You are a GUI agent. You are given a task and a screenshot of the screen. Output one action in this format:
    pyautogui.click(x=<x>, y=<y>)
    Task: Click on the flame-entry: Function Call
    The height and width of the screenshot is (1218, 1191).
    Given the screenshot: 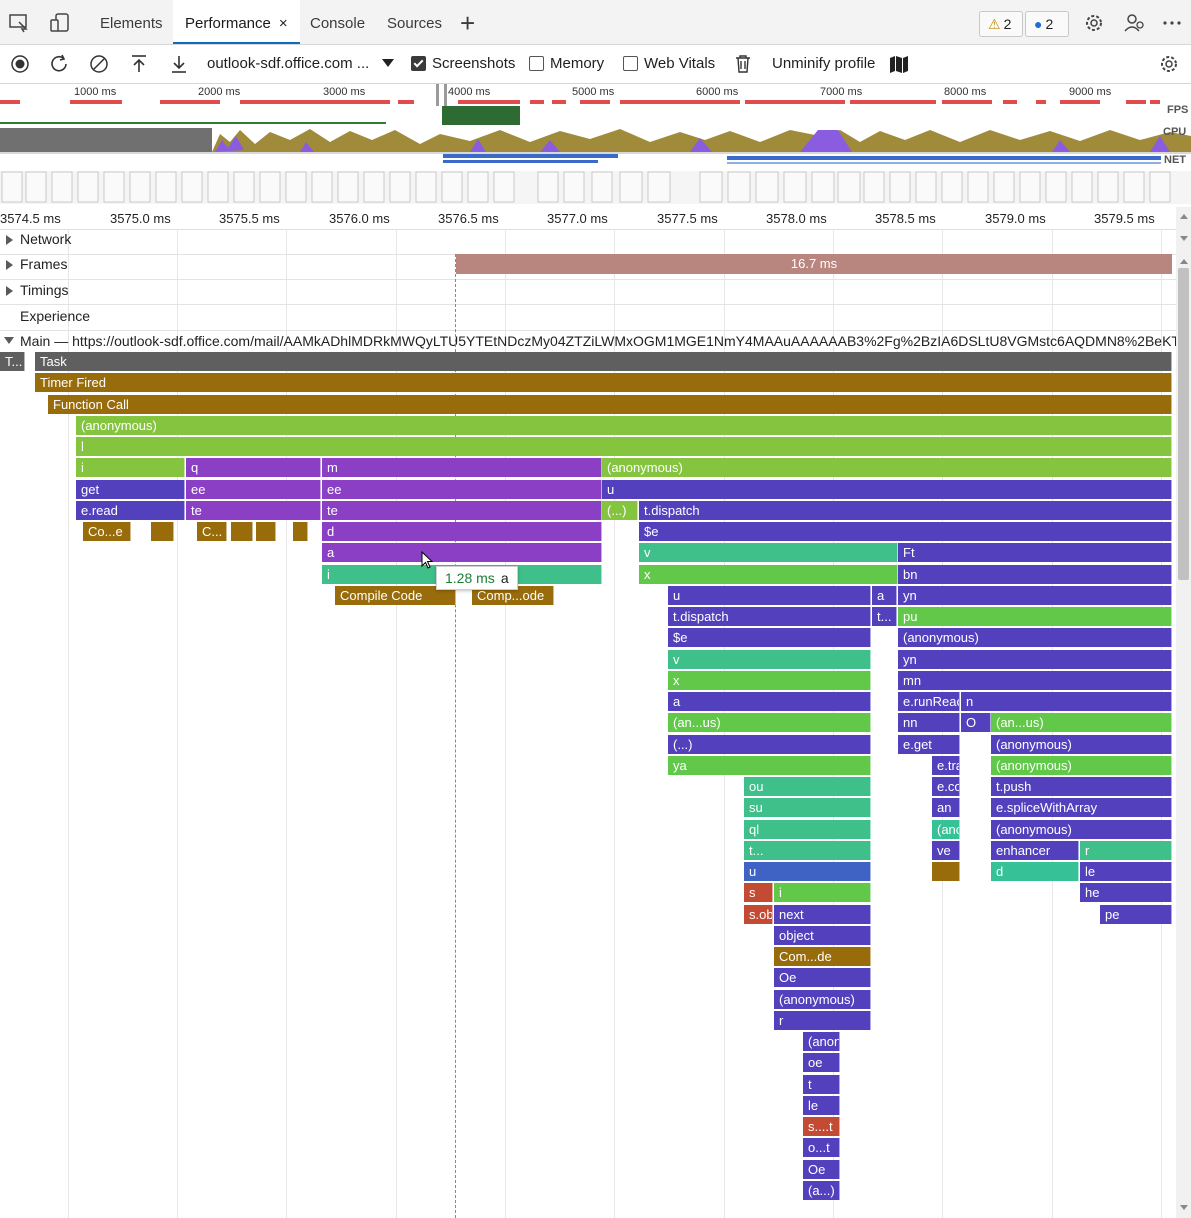 What is the action you would take?
    pyautogui.click(x=610, y=404)
    